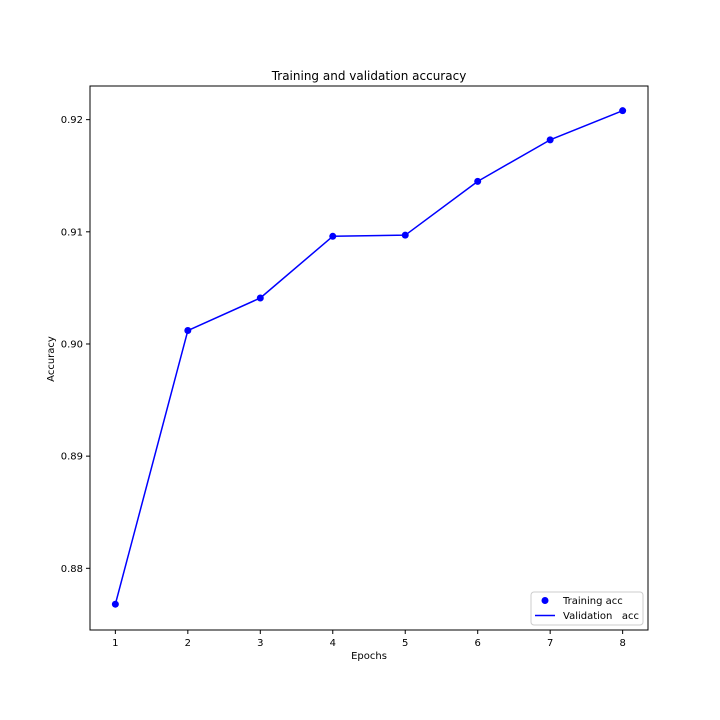  What do you see at coordinates (72, 232) in the screenshot?
I see `y-tick-label: 0.91` at bounding box center [72, 232].